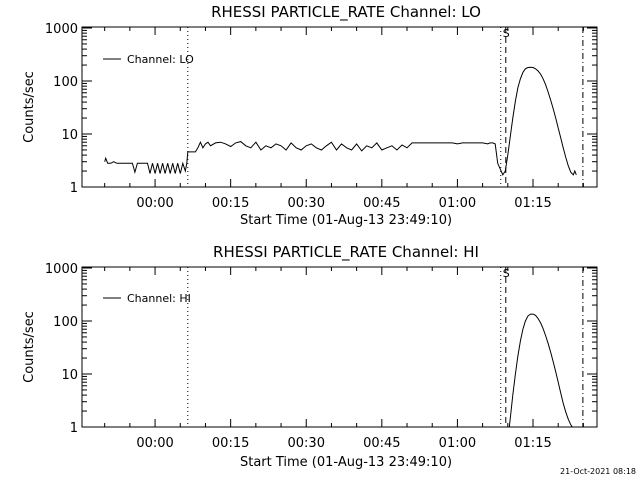  I want to click on legend: Channel: HI, so click(147, 298).